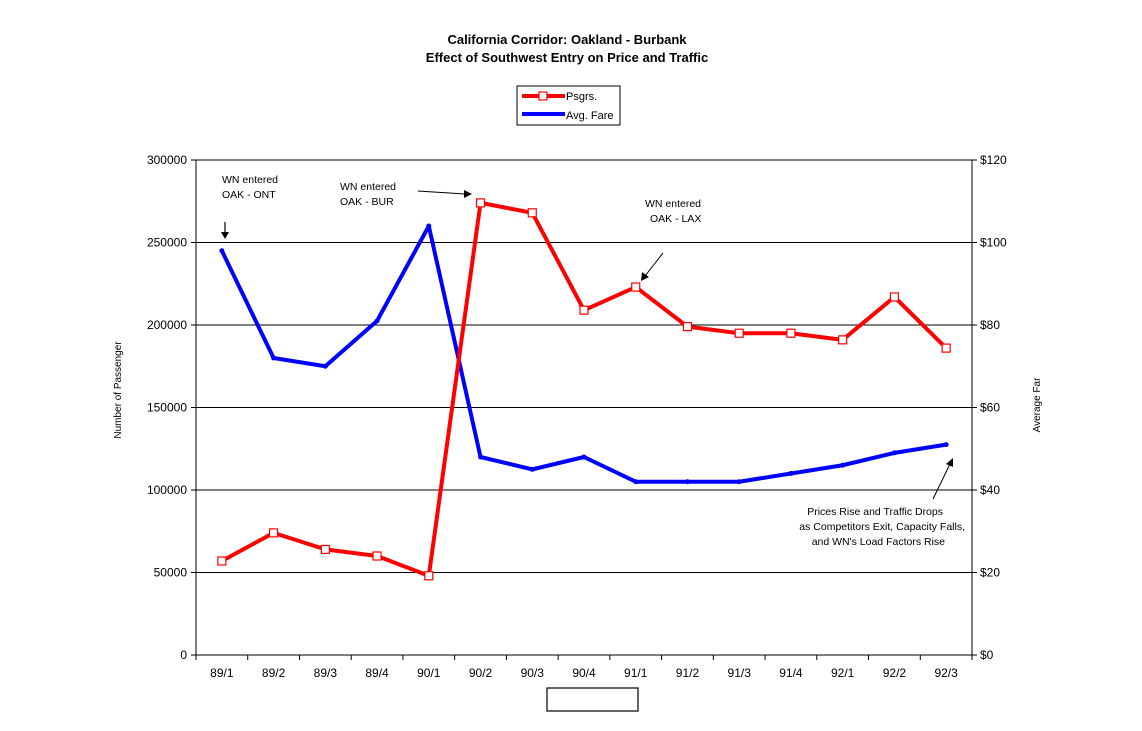  Describe the element at coordinates (675, 219) in the screenshot. I see `annotation-oak-lax-line2: OAK - LAX` at that location.